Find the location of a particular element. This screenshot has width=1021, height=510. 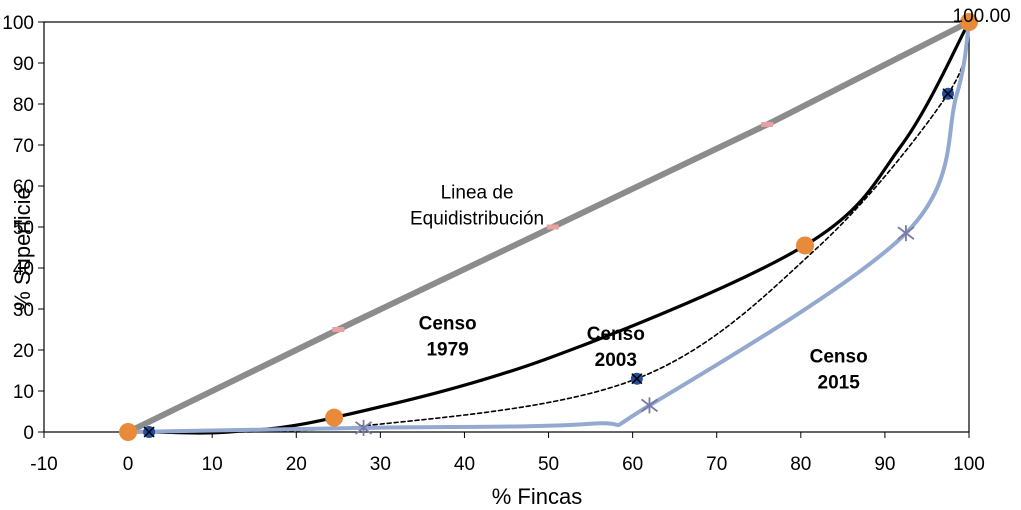

x-tick-label: 60 is located at coordinates (632, 464).